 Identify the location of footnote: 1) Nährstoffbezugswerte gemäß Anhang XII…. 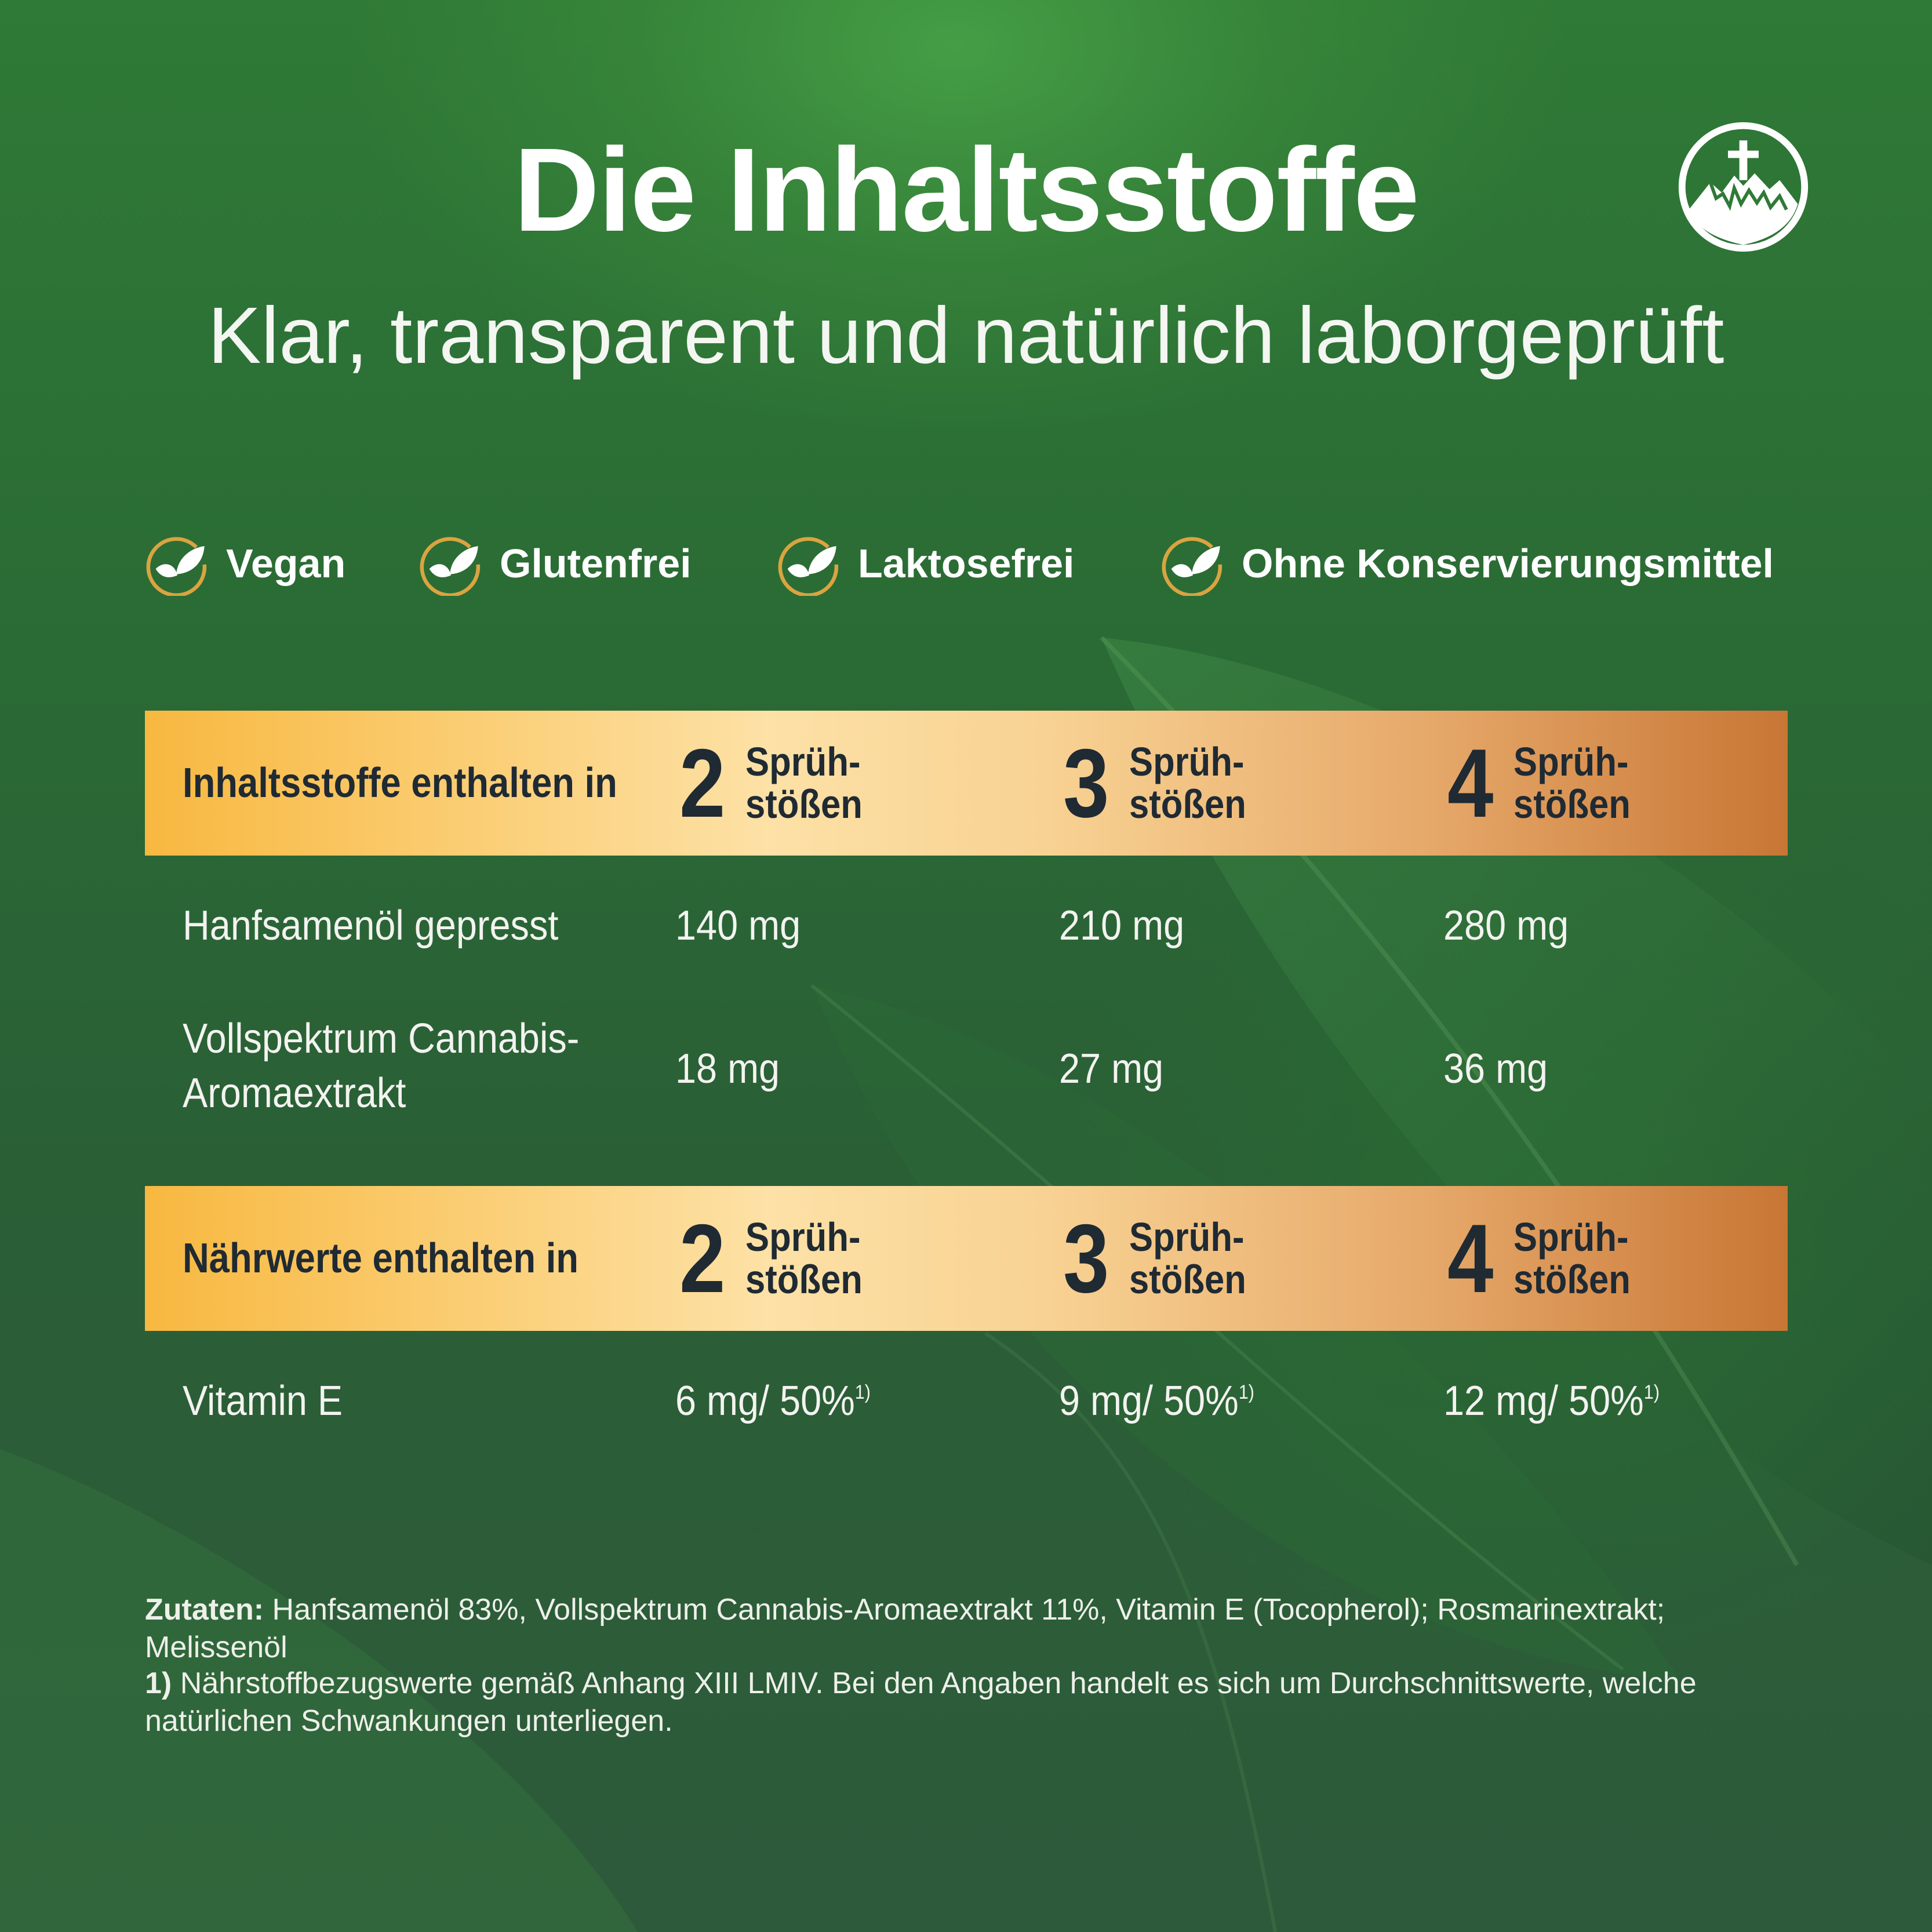
(966, 1703).